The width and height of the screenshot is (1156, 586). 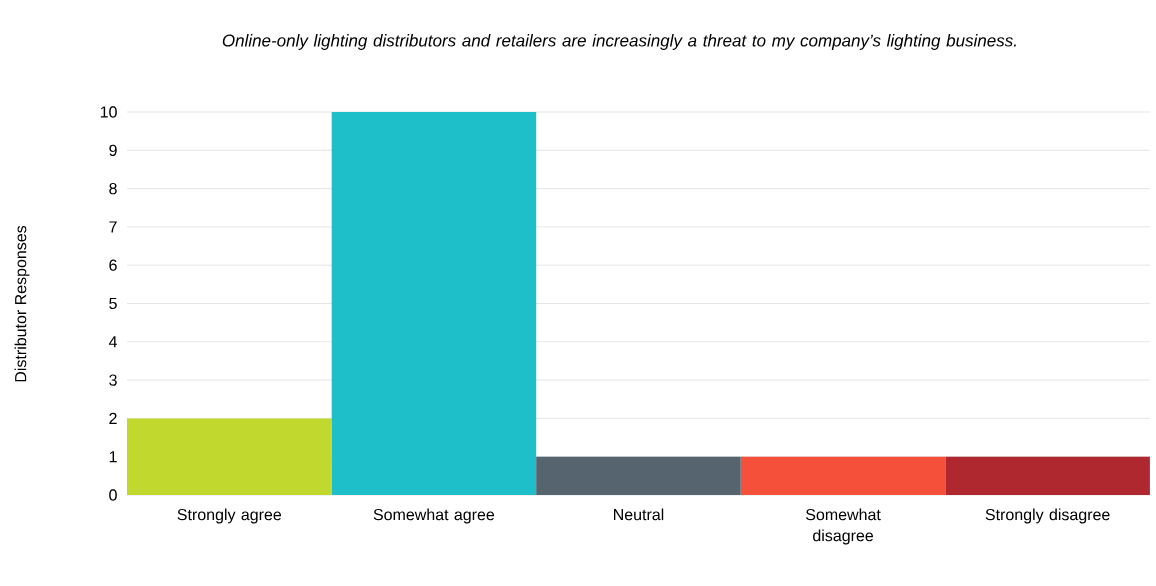 I want to click on y-tick-label: 1, so click(x=113, y=457).